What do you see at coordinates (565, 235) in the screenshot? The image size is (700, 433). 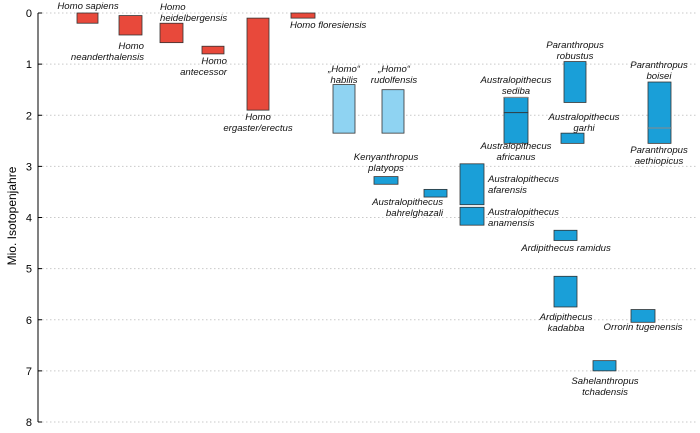 I see `bar-ardipithecus-ramidus` at bounding box center [565, 235].